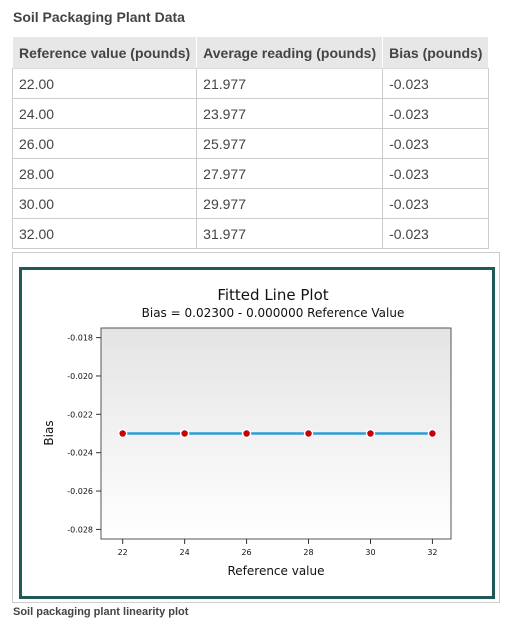 The image size is (514, 626). I want to click on table-cell: 22.00, so click(104, 83).